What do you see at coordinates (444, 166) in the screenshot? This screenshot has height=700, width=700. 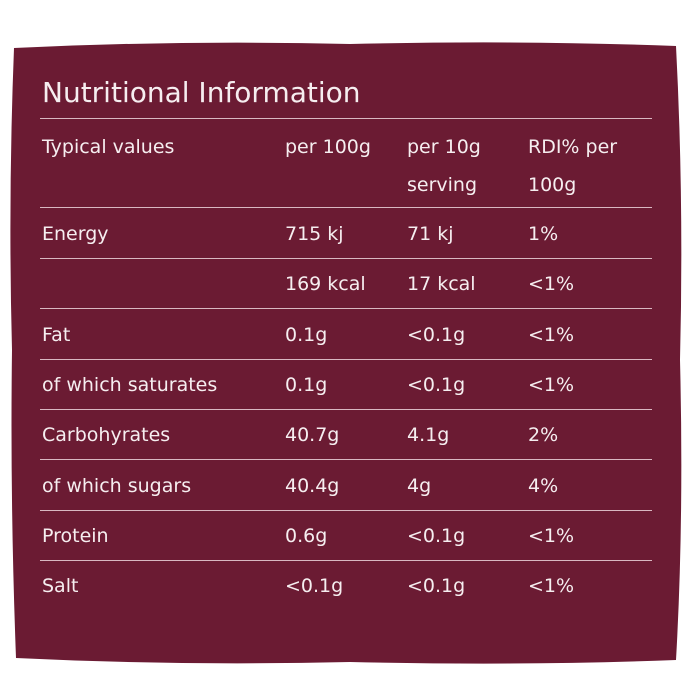 I see `header-cell: per 10g serving` at bounding box center [444, 166].